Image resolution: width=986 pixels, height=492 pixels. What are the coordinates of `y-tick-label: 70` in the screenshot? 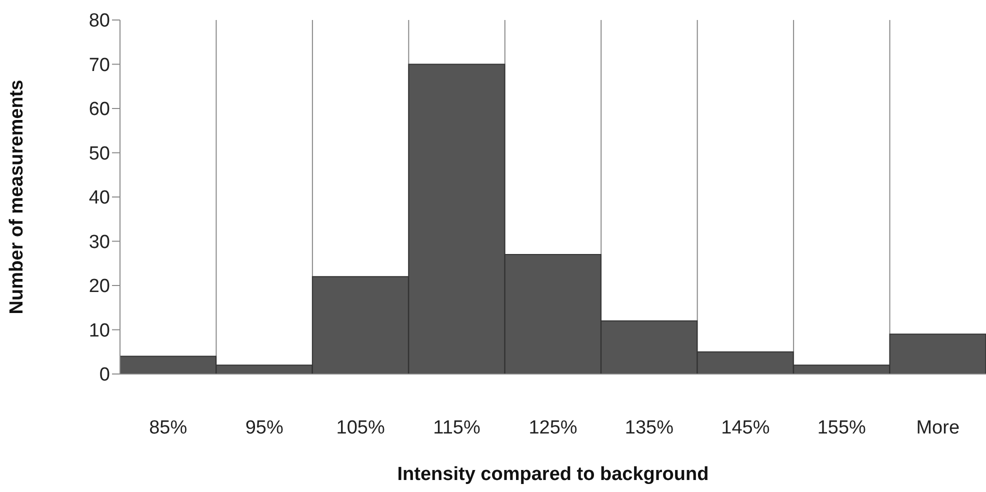 It's located at (99, 65).